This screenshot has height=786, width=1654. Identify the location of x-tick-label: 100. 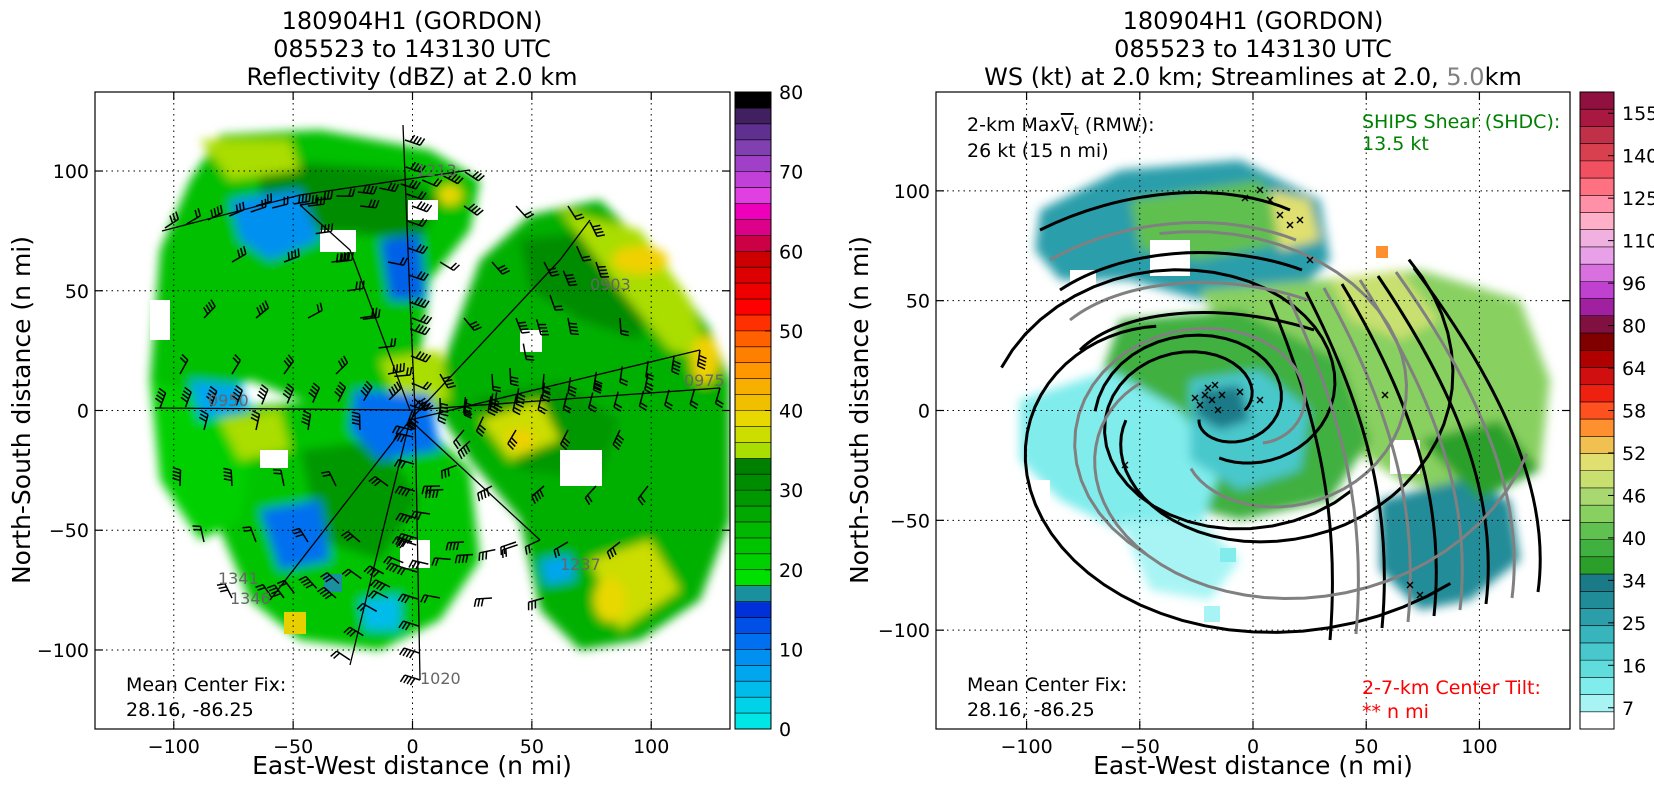
(651, 747).